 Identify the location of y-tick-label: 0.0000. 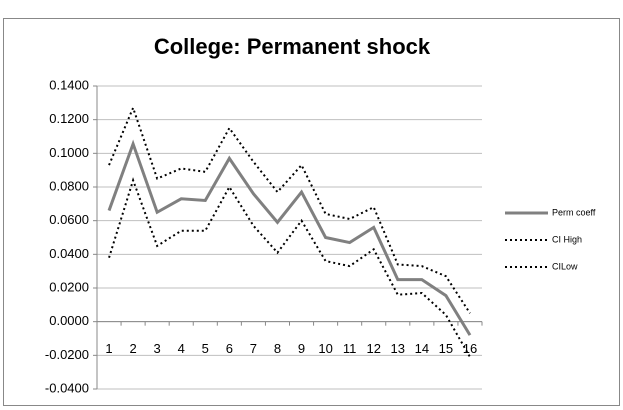
(69, 320).